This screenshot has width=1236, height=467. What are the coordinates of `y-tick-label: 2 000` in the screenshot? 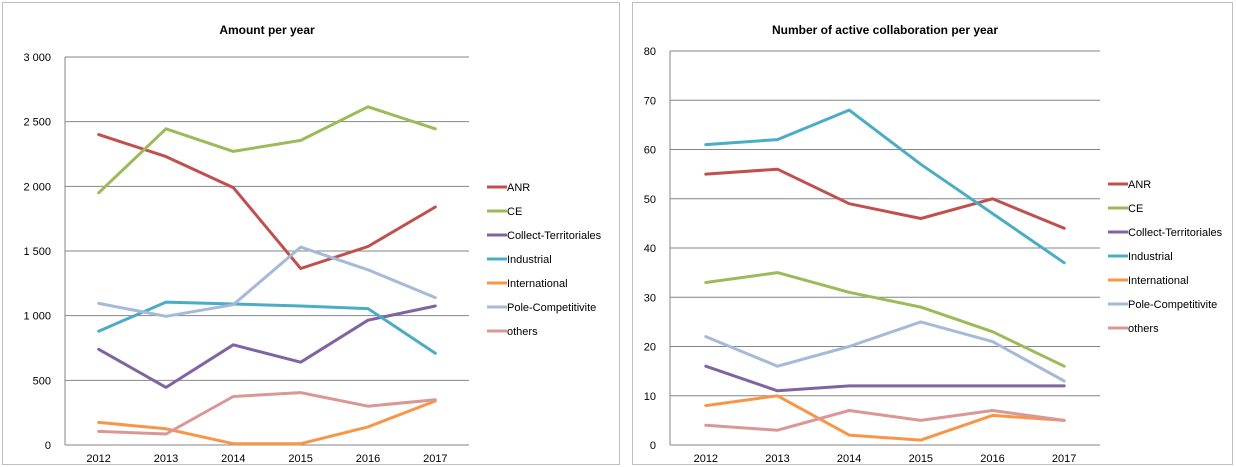 It's located at (37, 187).